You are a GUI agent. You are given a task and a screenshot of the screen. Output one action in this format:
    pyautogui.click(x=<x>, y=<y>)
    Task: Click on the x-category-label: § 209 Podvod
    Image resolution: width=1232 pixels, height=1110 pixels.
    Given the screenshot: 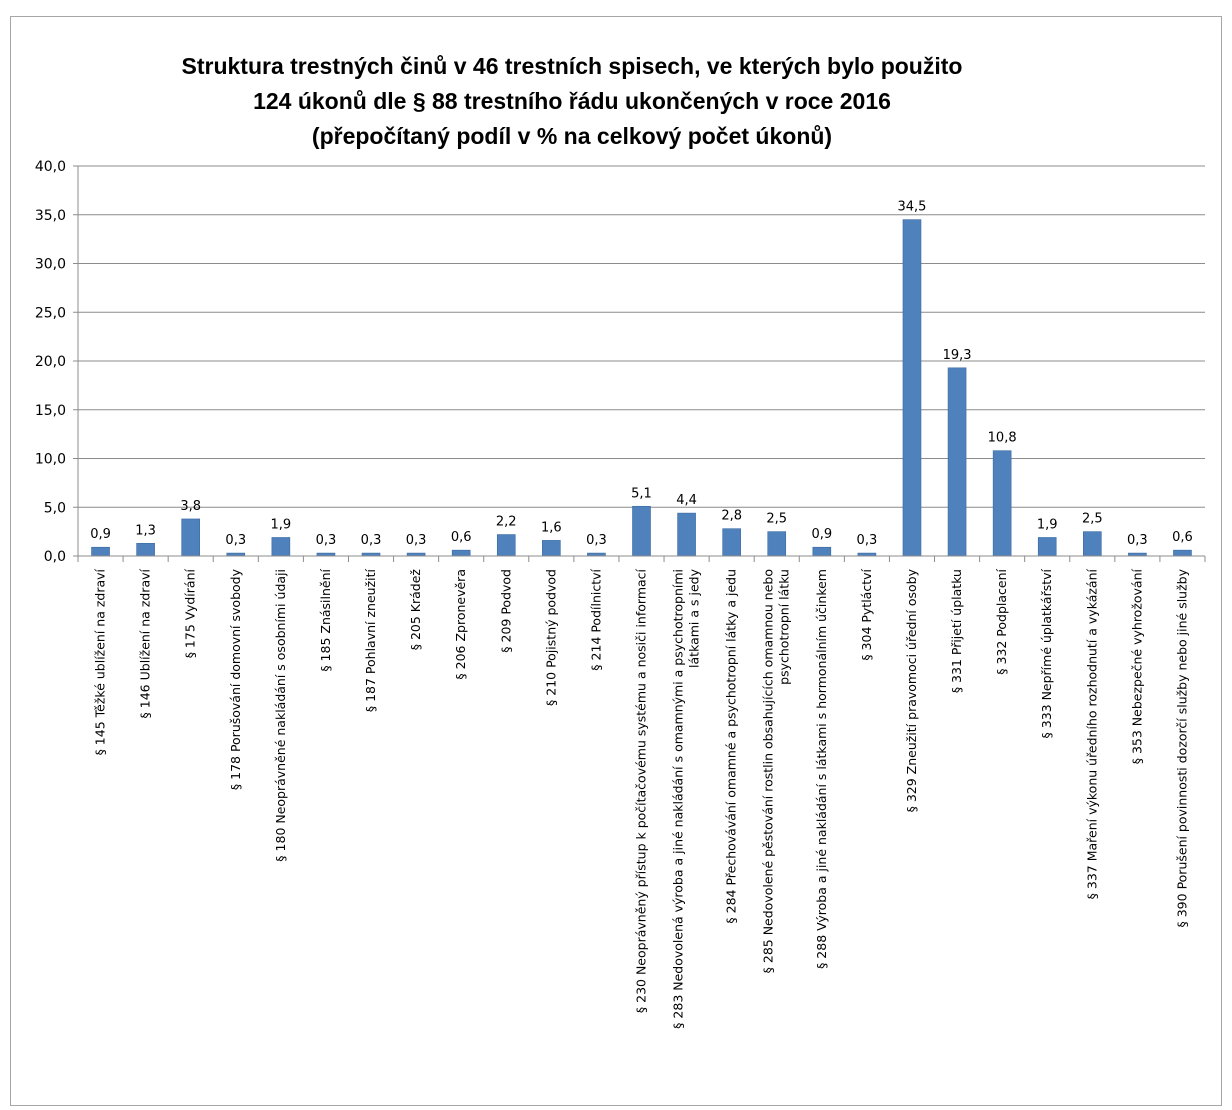 What is the action you would take?
    pyautogui.click(x=505, y=611)
    